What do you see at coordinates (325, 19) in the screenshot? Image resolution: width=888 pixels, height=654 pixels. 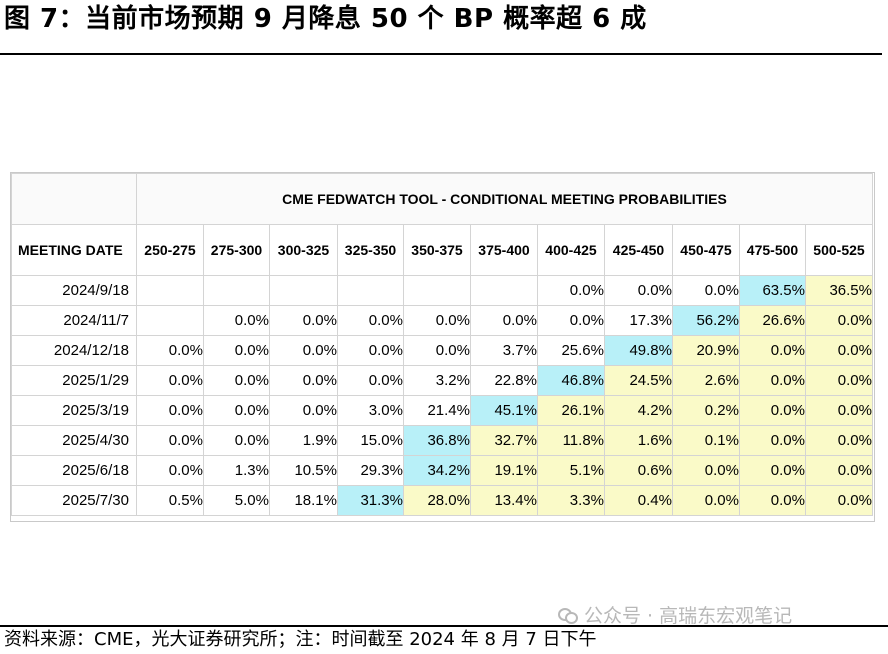 I see `figure-title: 图 7：当前市场预期 9 月降息 50 个 BP 概率超 6 成` at bounding box center [325, 19].